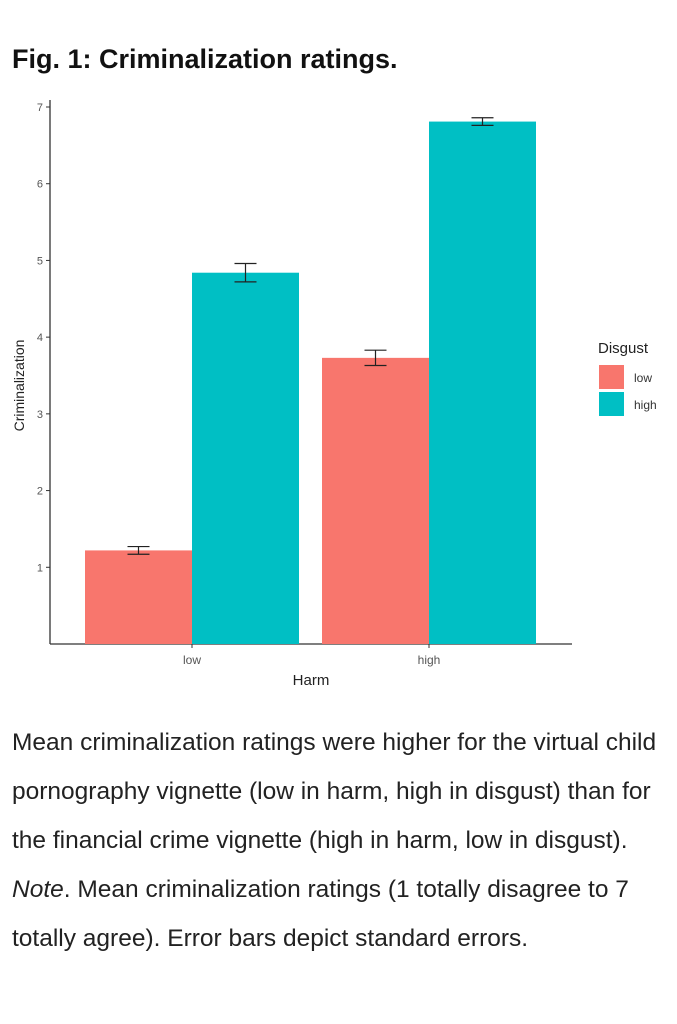 The image size is (677, 1024). I want to click on bar-high-harm-low-disgust, so click(375, 500).